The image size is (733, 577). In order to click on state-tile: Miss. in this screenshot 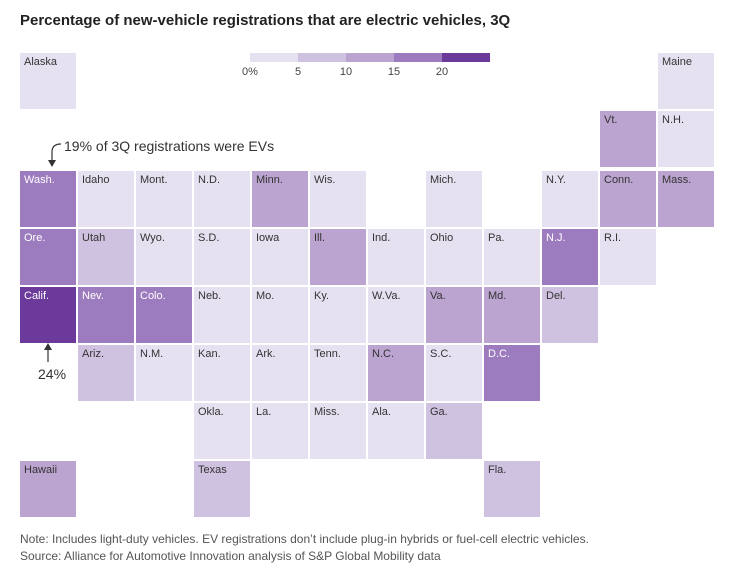, I will do `click(338, 431)`.